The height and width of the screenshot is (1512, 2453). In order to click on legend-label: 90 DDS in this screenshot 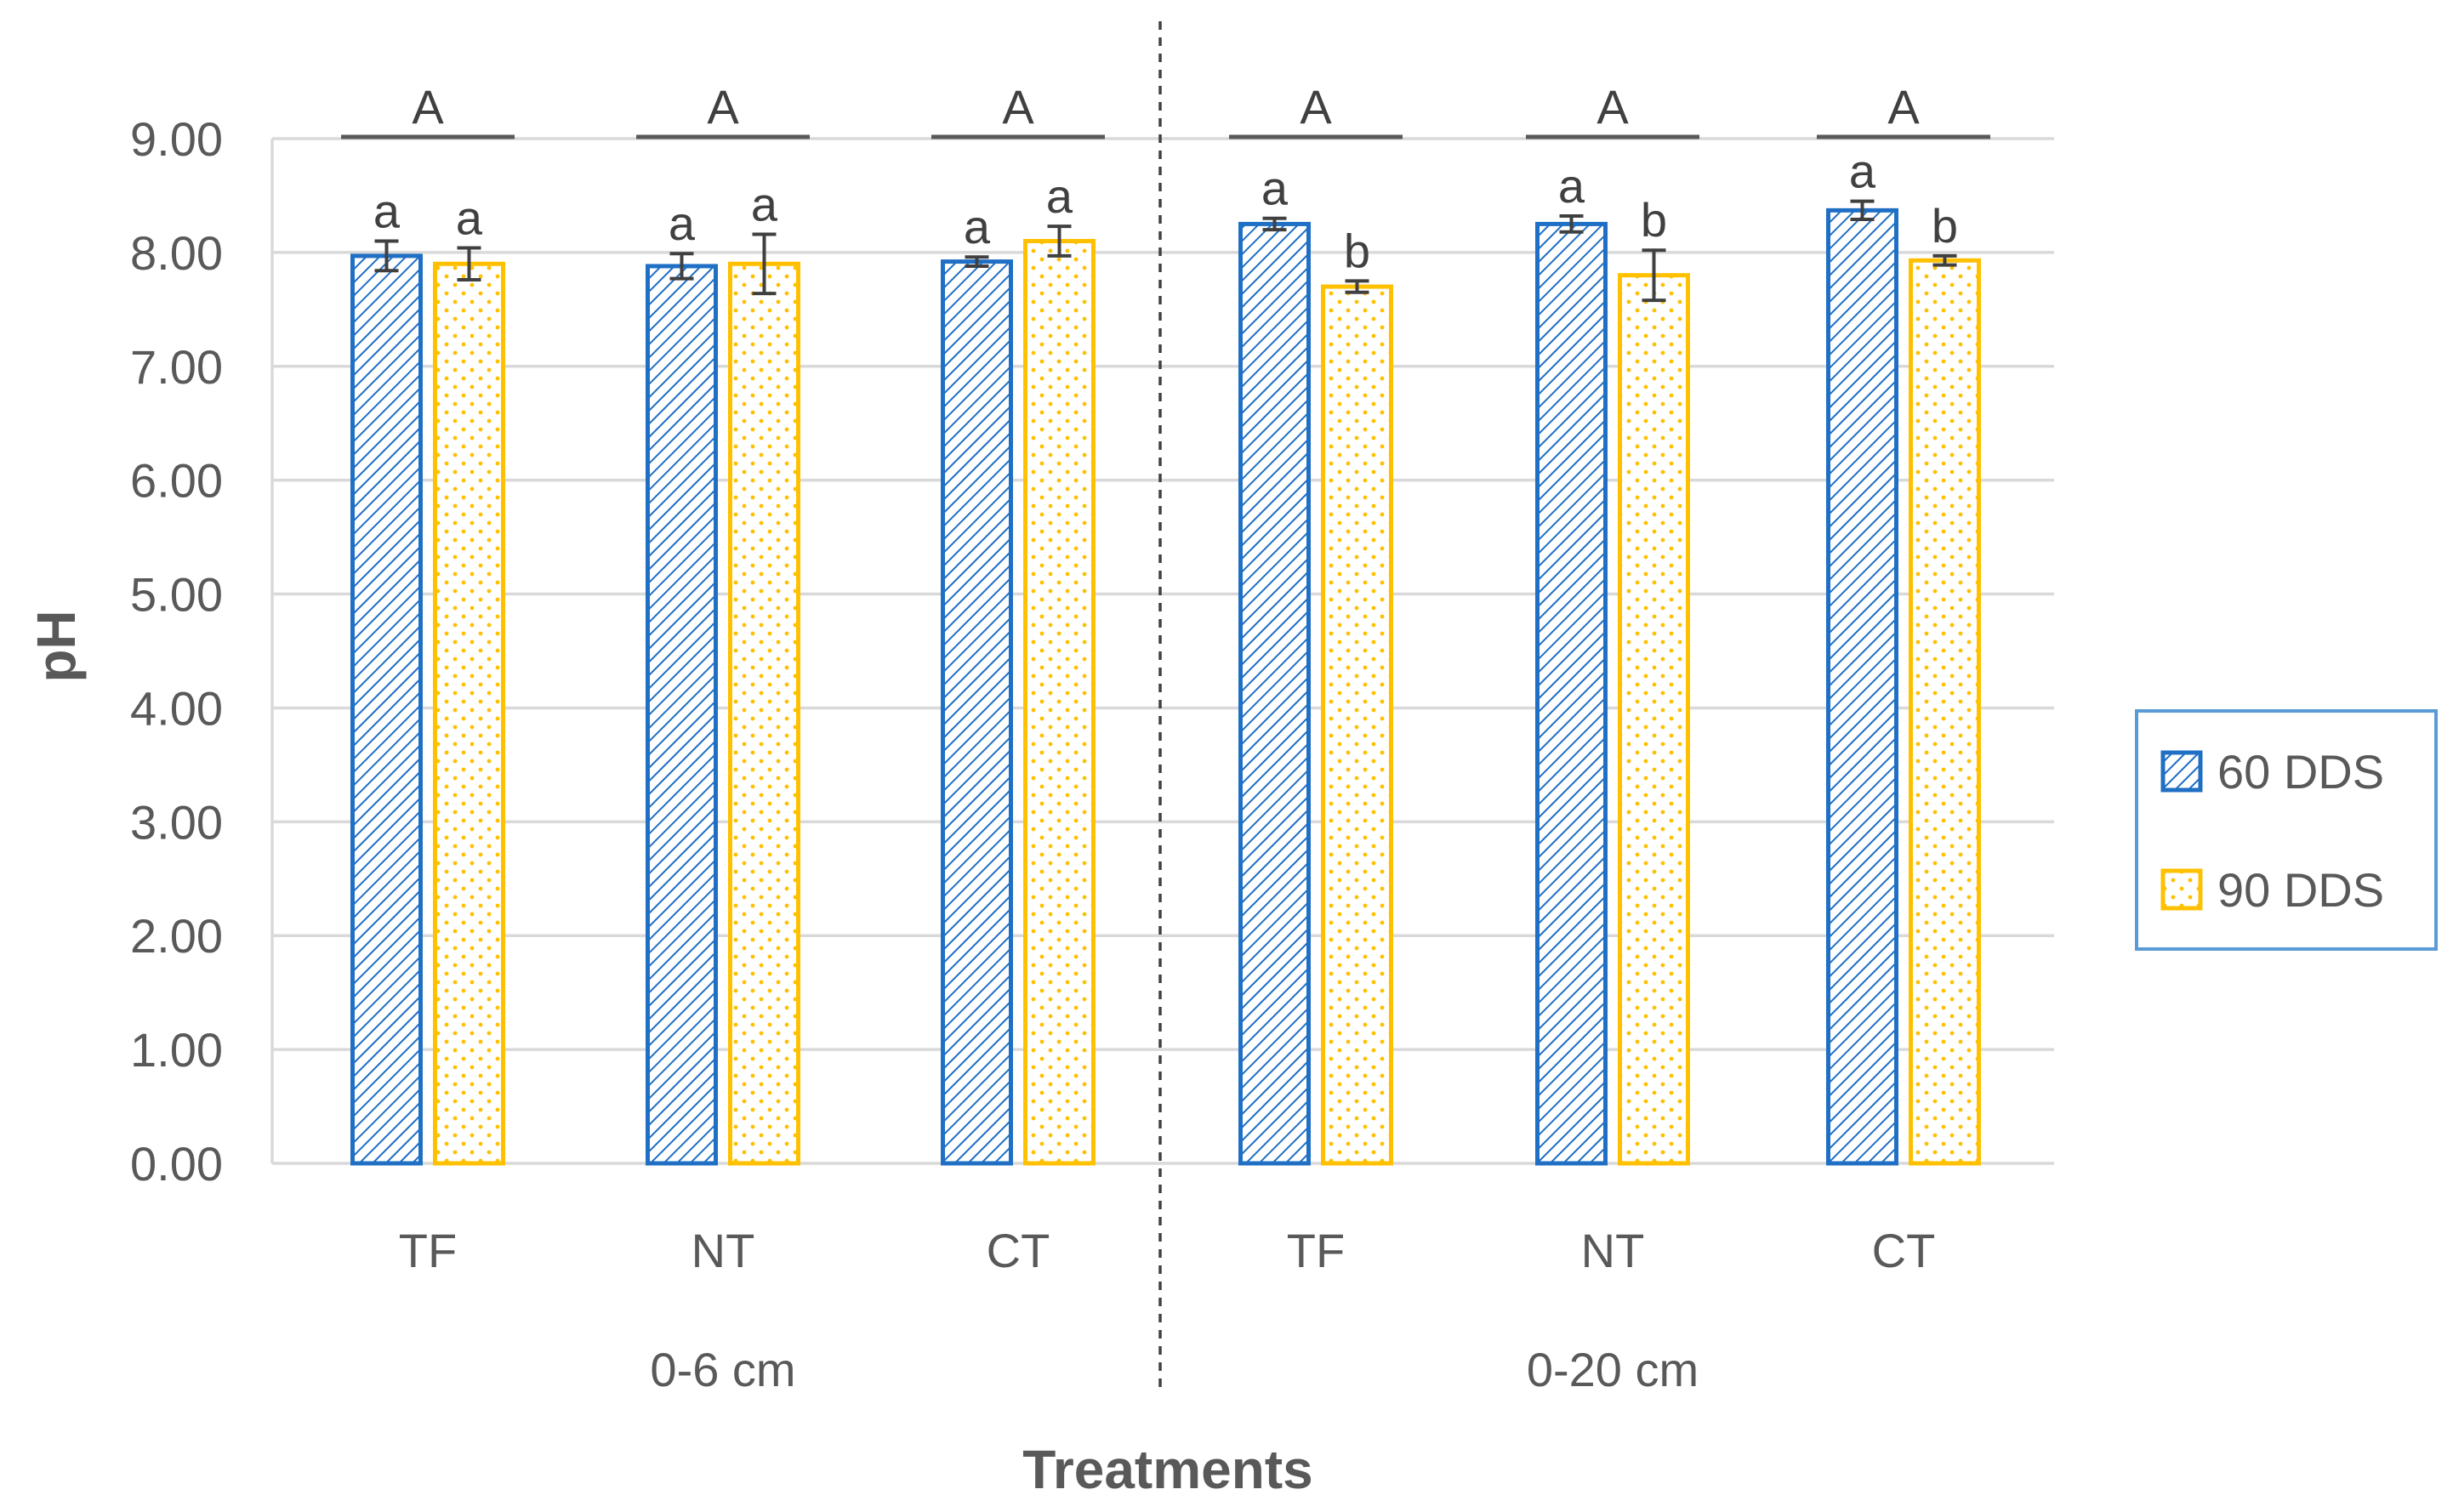, I will do `click(2300, 890)`.